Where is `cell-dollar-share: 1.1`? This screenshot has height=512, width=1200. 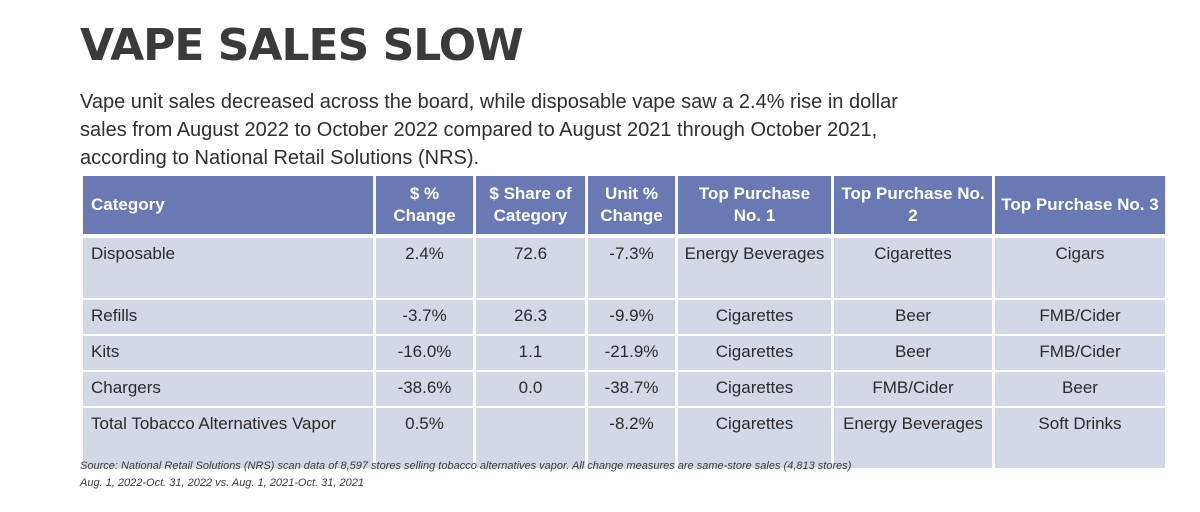
cell-dollar-share: 1.1 is located at coordinates (530, 353).